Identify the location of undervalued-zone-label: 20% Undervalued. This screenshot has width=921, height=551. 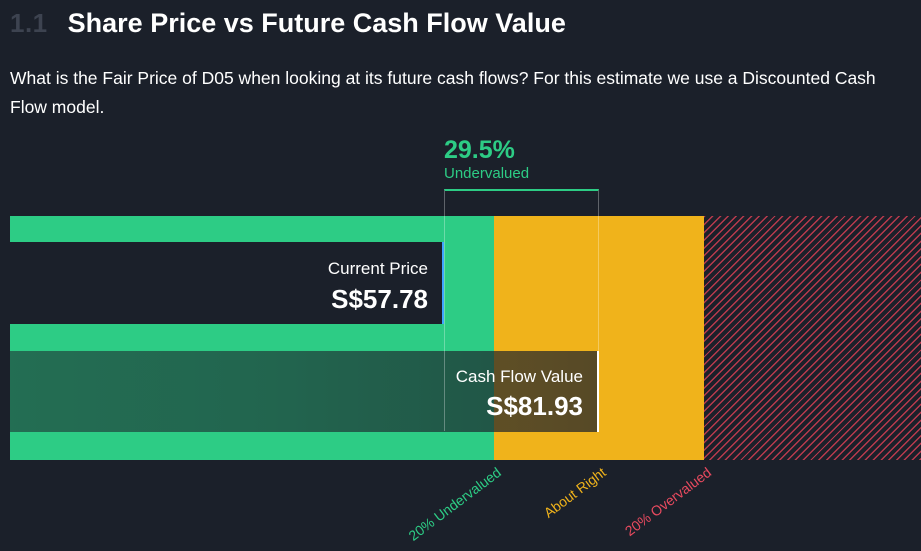
(454, 504).